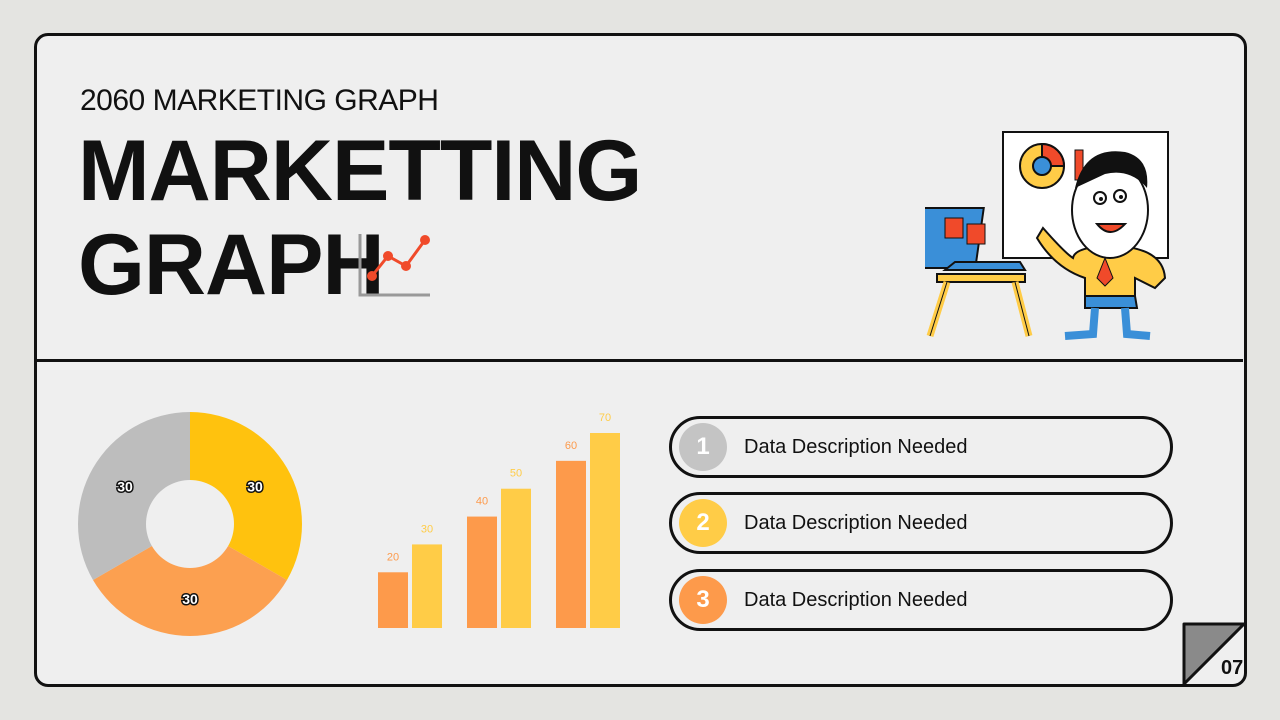  Describe the element at coordinates (703, 447) in the screenshot. I see `legend-number-badge: 1` at that location.